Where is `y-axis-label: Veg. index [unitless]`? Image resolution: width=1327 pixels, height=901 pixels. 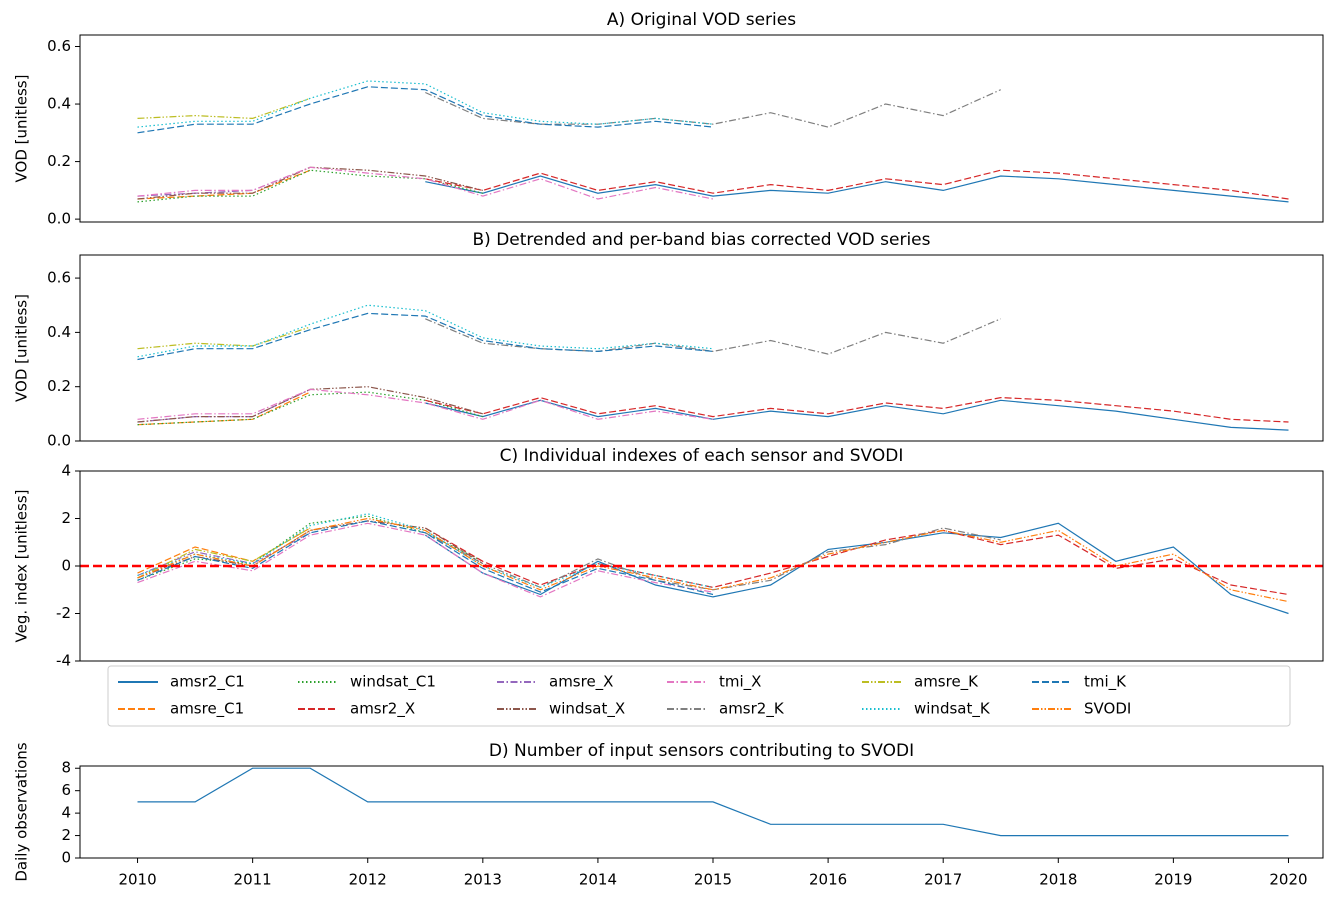
y-axis-label: Veg. index [unitless] is located at coordinates (22, 566).